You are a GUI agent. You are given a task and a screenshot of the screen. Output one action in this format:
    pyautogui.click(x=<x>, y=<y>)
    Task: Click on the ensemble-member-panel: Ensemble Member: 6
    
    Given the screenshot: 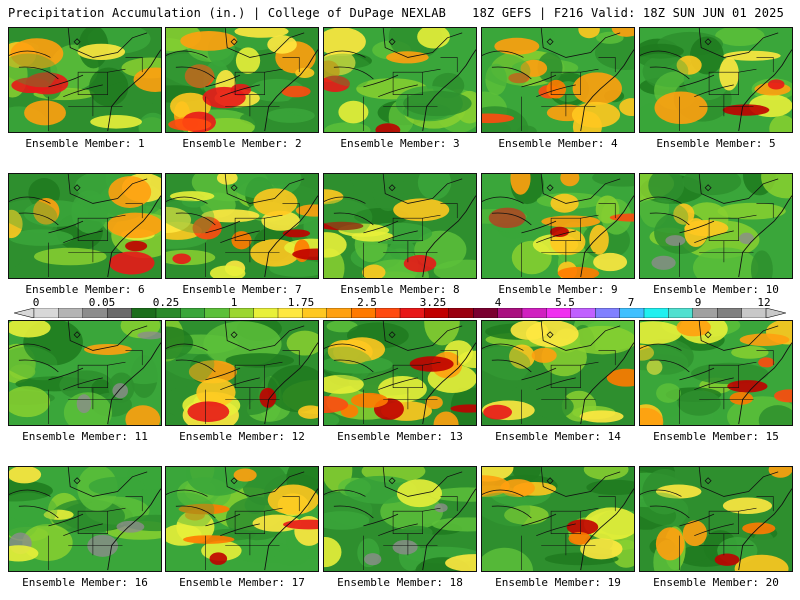 What is the action you would take?
    pyautogui.click(x=85, y=234)
    